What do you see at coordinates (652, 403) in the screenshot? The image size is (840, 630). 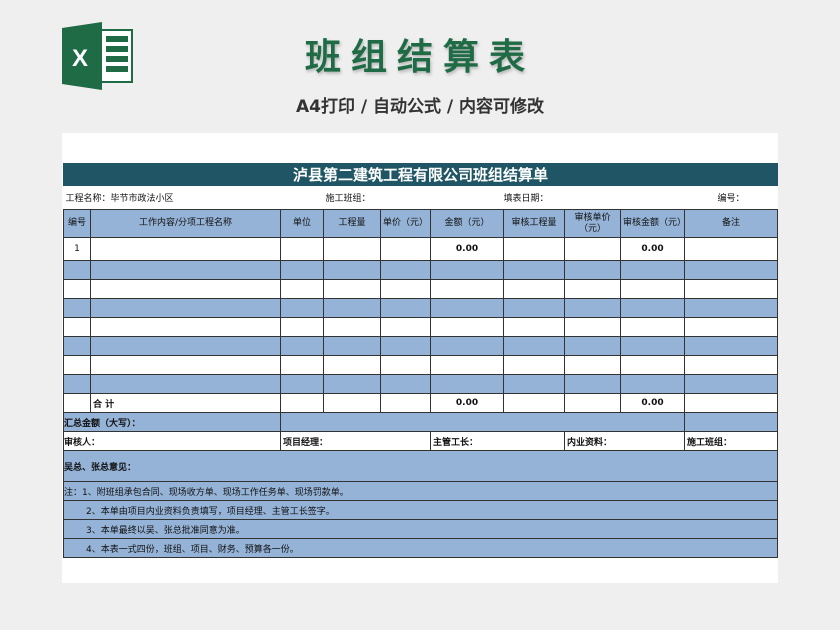 I see `total-audit-amount: 0.00` at bounding box center [652, 403].